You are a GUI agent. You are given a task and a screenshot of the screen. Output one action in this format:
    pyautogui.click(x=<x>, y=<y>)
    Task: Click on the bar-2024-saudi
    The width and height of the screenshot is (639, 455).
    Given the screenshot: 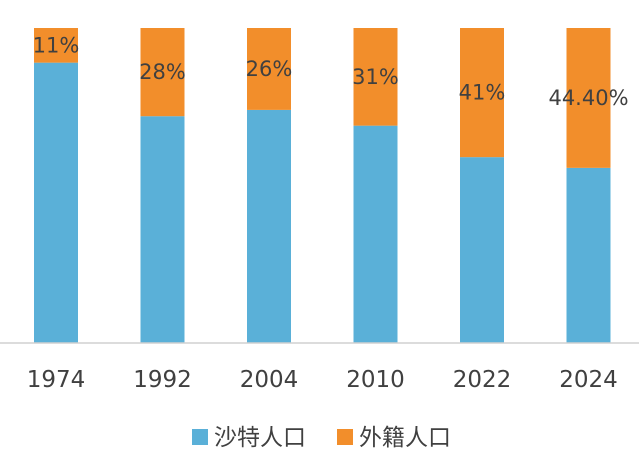 What is the action you would take?
    pyautogui.click(x=588, y=255)
    